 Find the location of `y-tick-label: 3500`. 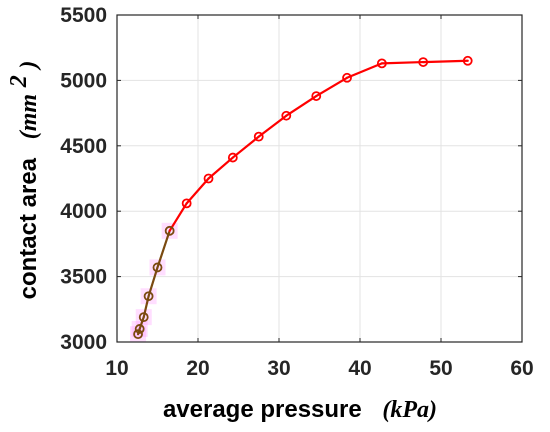

y-tick-label: 3500 is located at coordinates (83, 277).